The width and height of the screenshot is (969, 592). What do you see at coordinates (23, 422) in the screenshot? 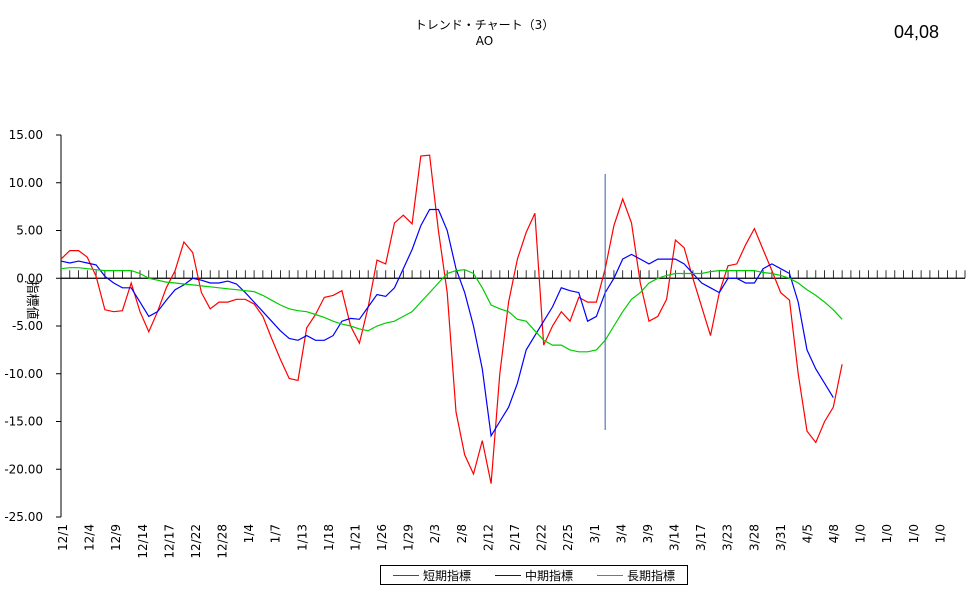
I see `y-tick-label: -15.00` at bounding box center [23, 422].